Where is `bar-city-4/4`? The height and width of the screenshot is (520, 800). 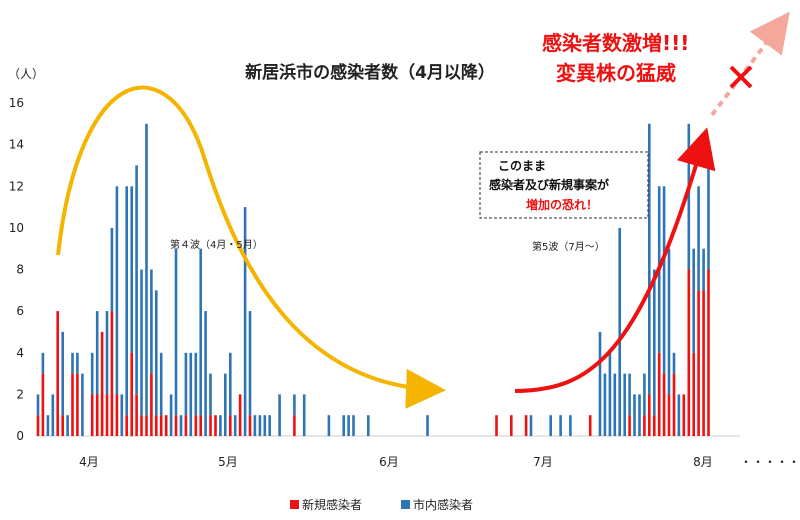 bar-city-4/4 is located at coordinates (53, 415).